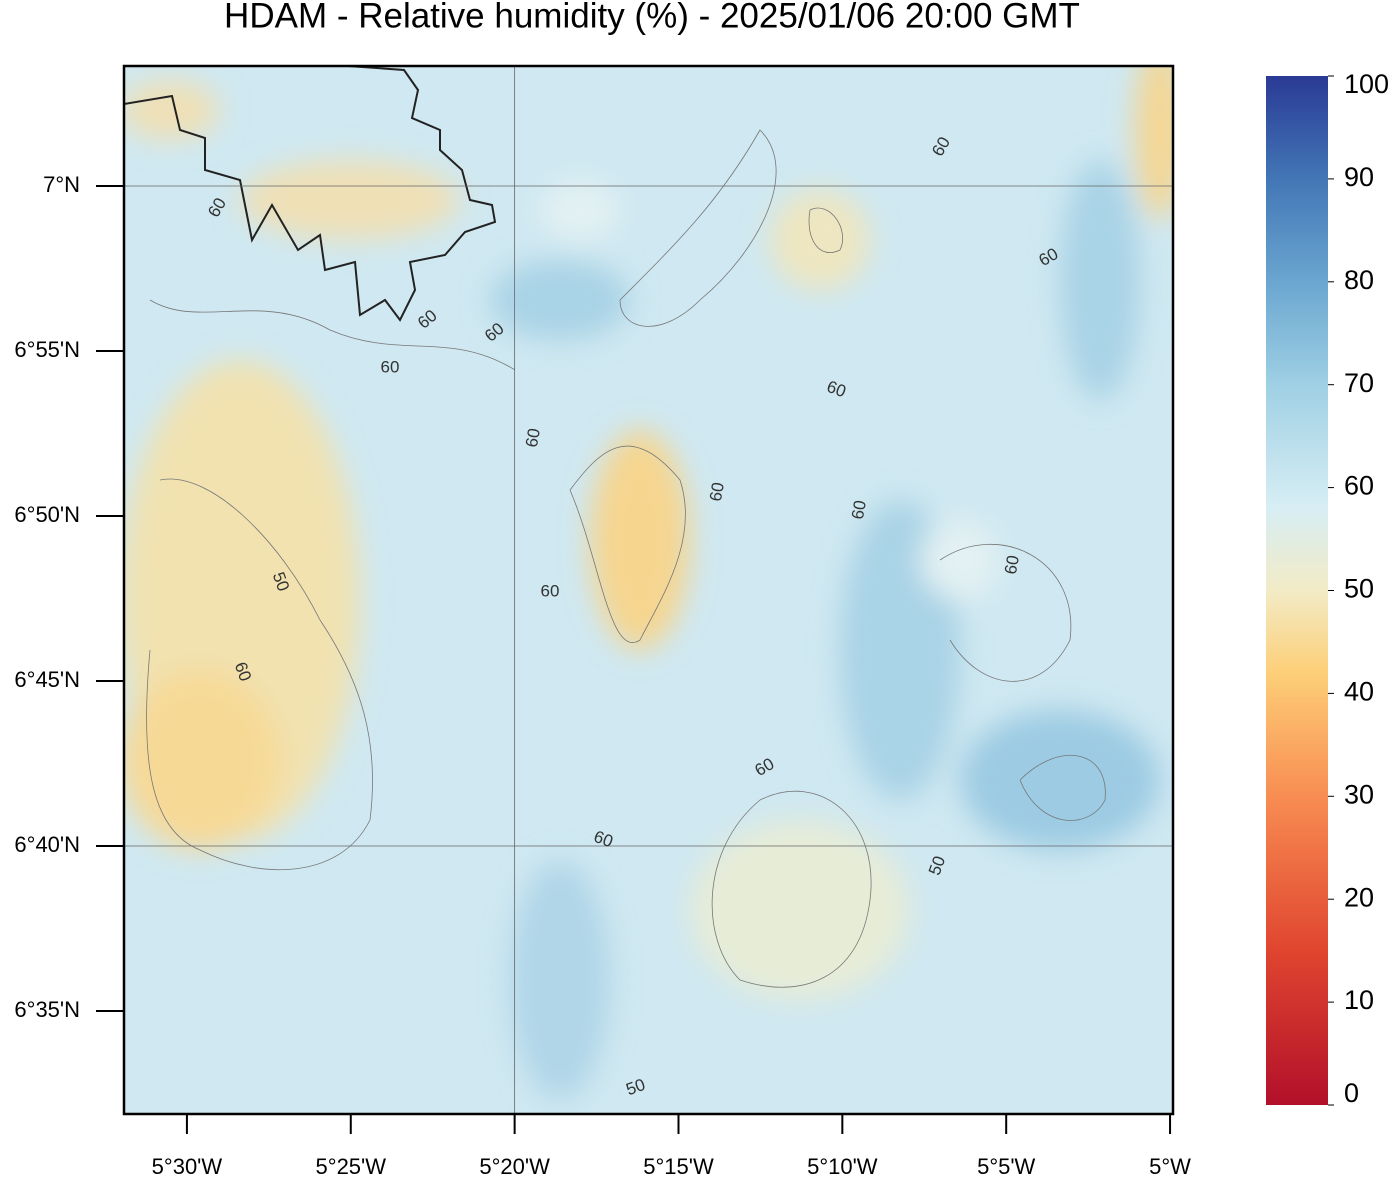  What do you see at coordinates (1170, 1166) in the screenshot?
I see `lon-tick-label: 5°W` at bounding box center [1170, 1166].